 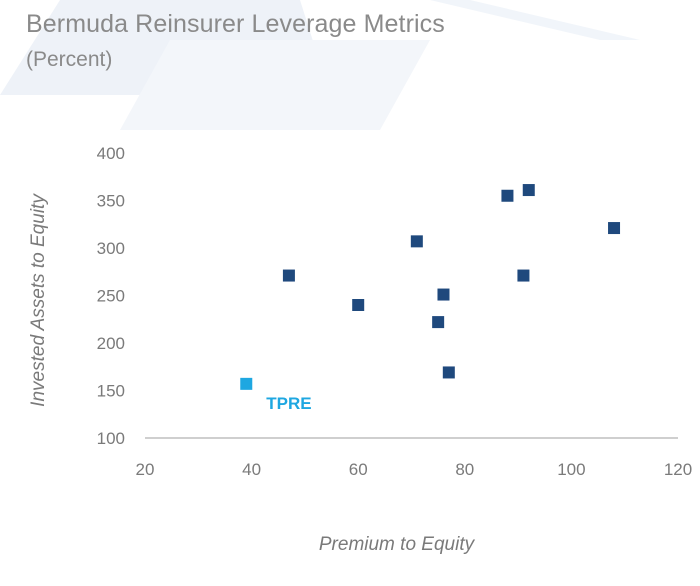 I want to click on x-tick-label: 60, so click(x=358, y=469).